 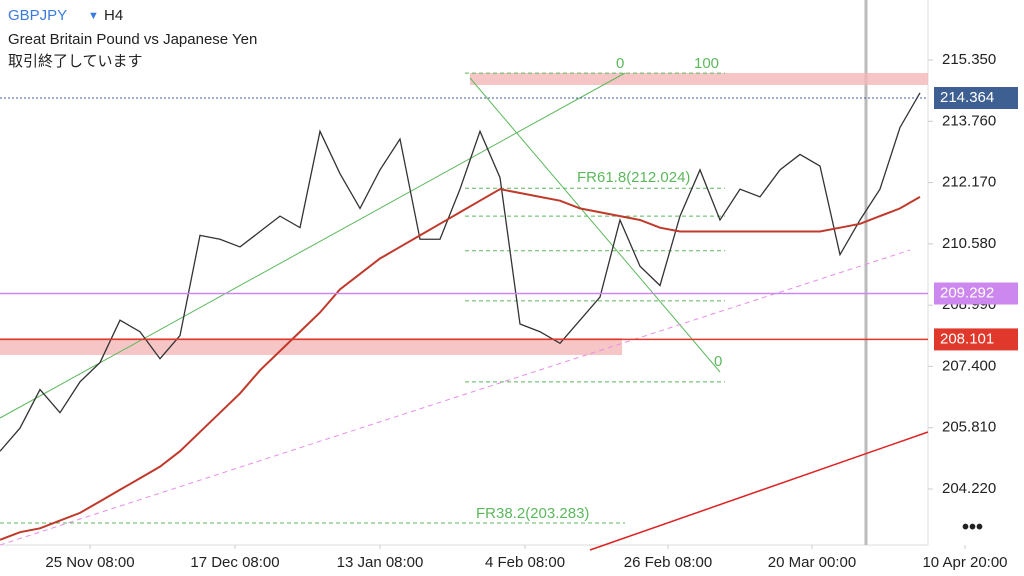 What do you see at coordinates (969, 182) in the screenshot?
I see `y-tick-label: 212.170` at bounding box center [969, 182].